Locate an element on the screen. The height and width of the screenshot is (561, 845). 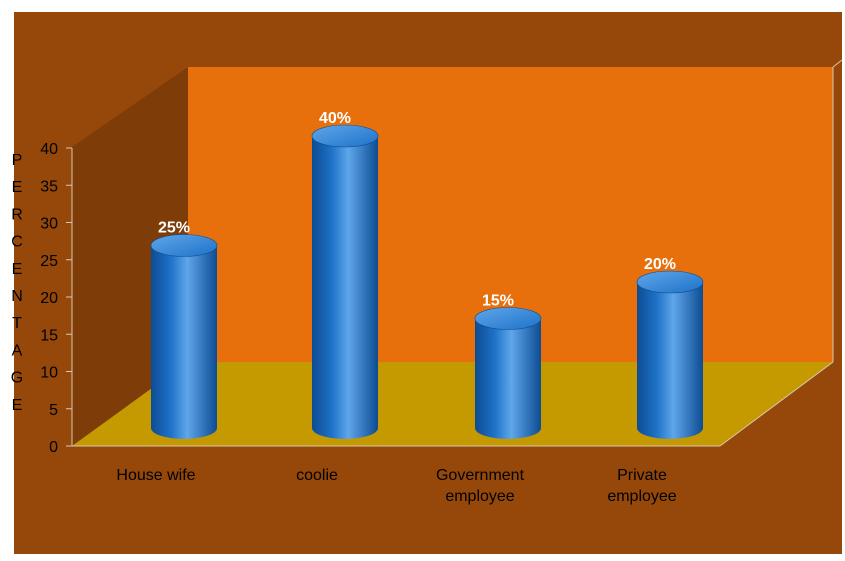
back-wall-right-top is located at coordinates (837, 63).